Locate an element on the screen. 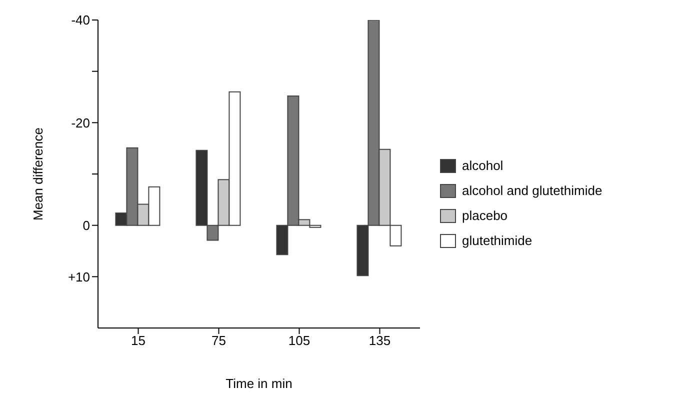 This screenshot has width=698, height=406. y-tick-label: 0 is located at coordinates (86, 225).